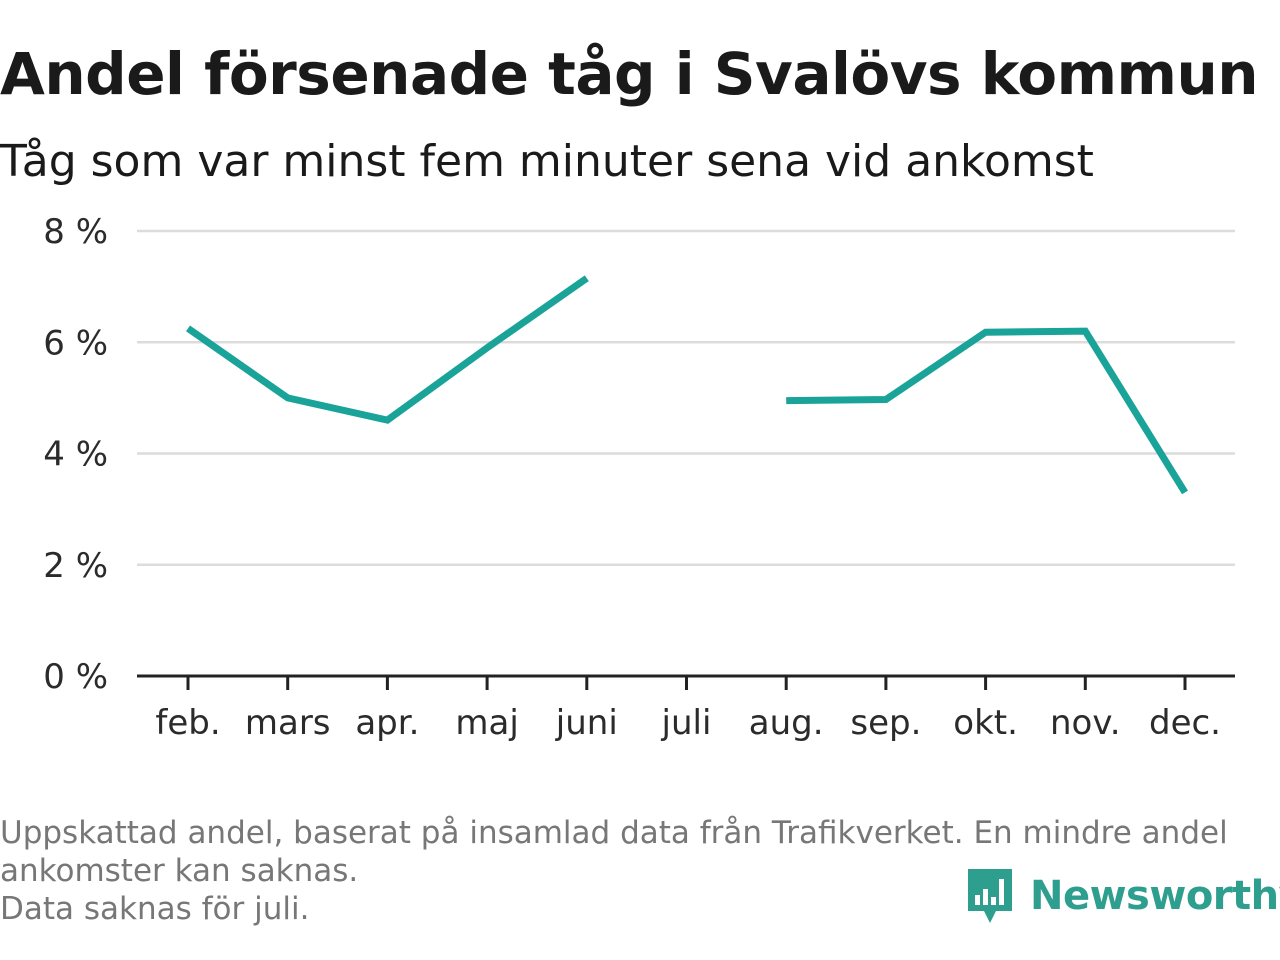 The image size is (1280, 960). What do you see at coordinates (1155, 896) in the screenshot?
I see `logo-text: Newsworthy` at bounding box center [1155, 896].